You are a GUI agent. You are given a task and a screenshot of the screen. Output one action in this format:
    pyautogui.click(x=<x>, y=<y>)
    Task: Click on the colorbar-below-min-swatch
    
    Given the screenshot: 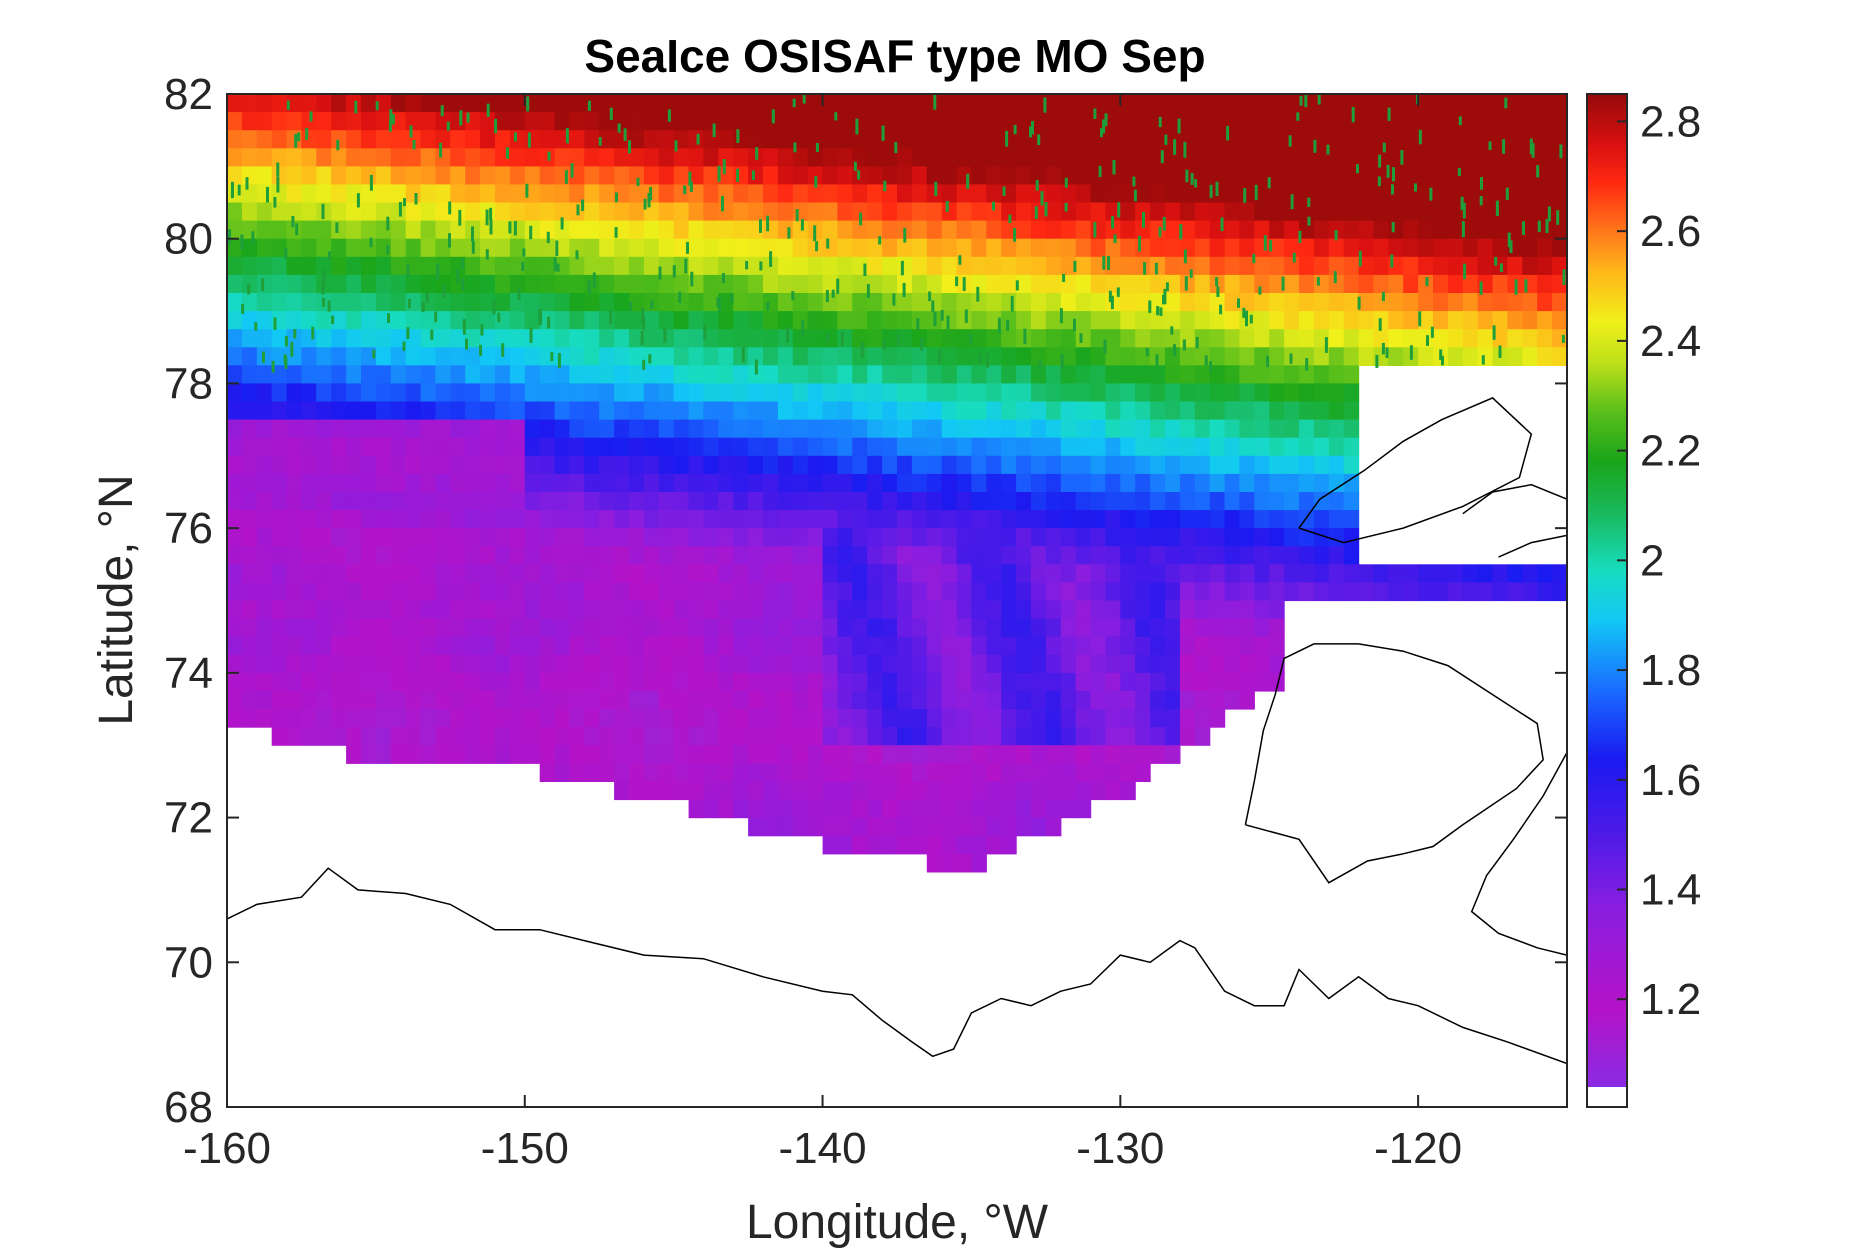 What is the action you would take?
    pyautogui.click(x=1607, y=1097)
    